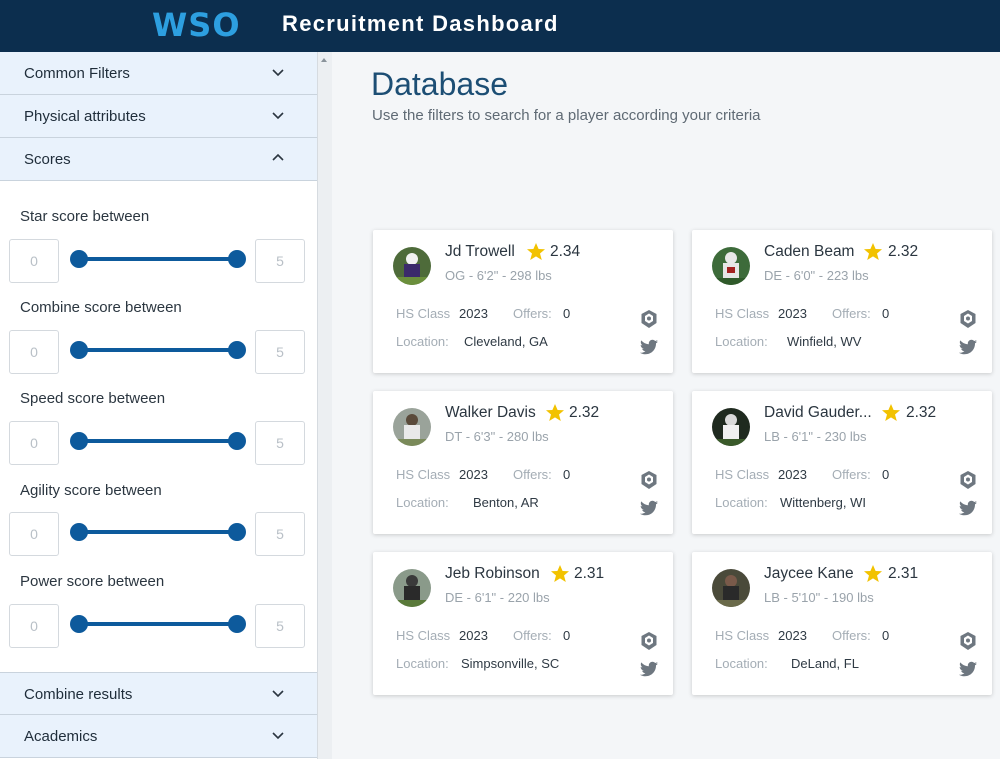 The width and height of the screenshot is (1000, 759). I want to click on player-name: Jd Trowell, so click(480, 251).